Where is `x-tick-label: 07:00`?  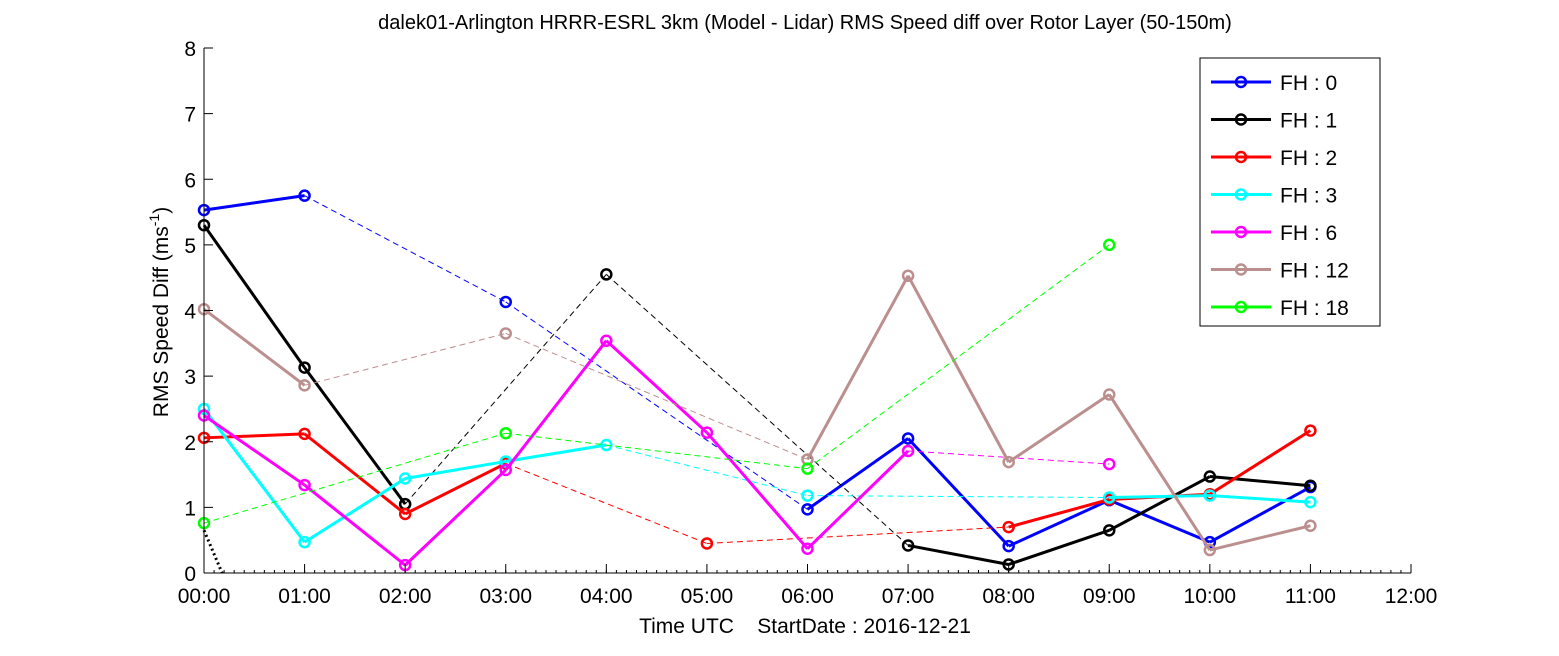
x-tick-label: 07:00 is located at coordinates (908, 596).